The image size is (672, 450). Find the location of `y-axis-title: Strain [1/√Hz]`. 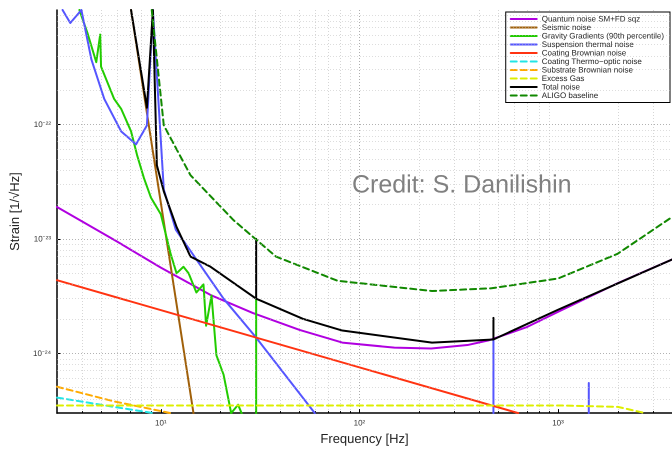

y-axis-title: Strain [1/√Hz] is located at coordinates (14, 211).